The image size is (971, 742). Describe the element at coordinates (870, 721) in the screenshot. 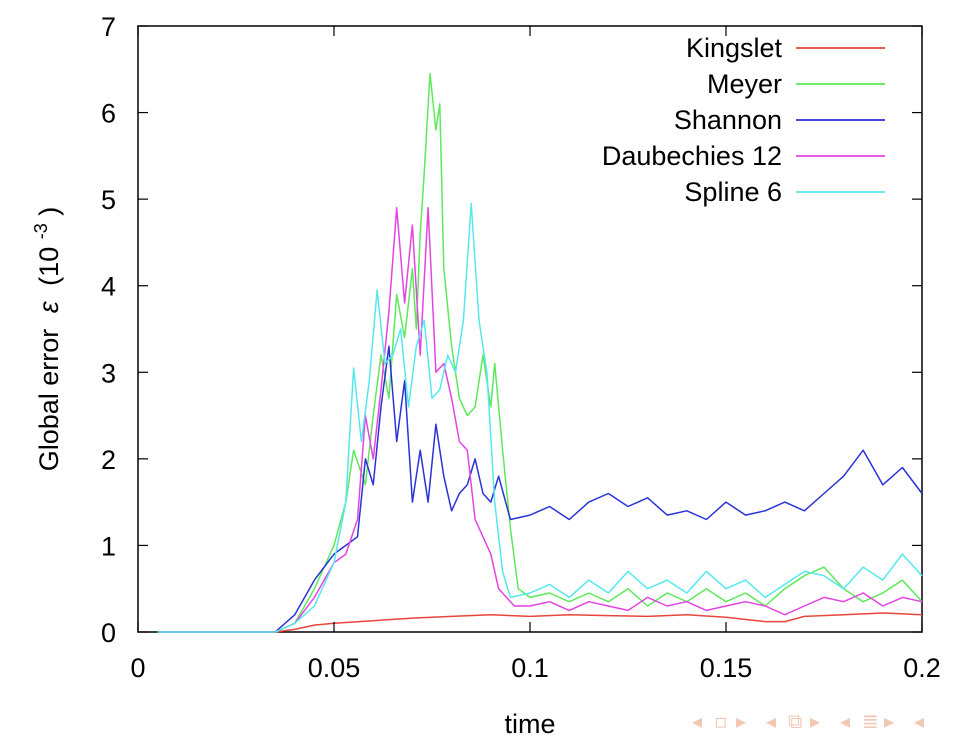

I see `nav-section-icon: ≣` at that location.